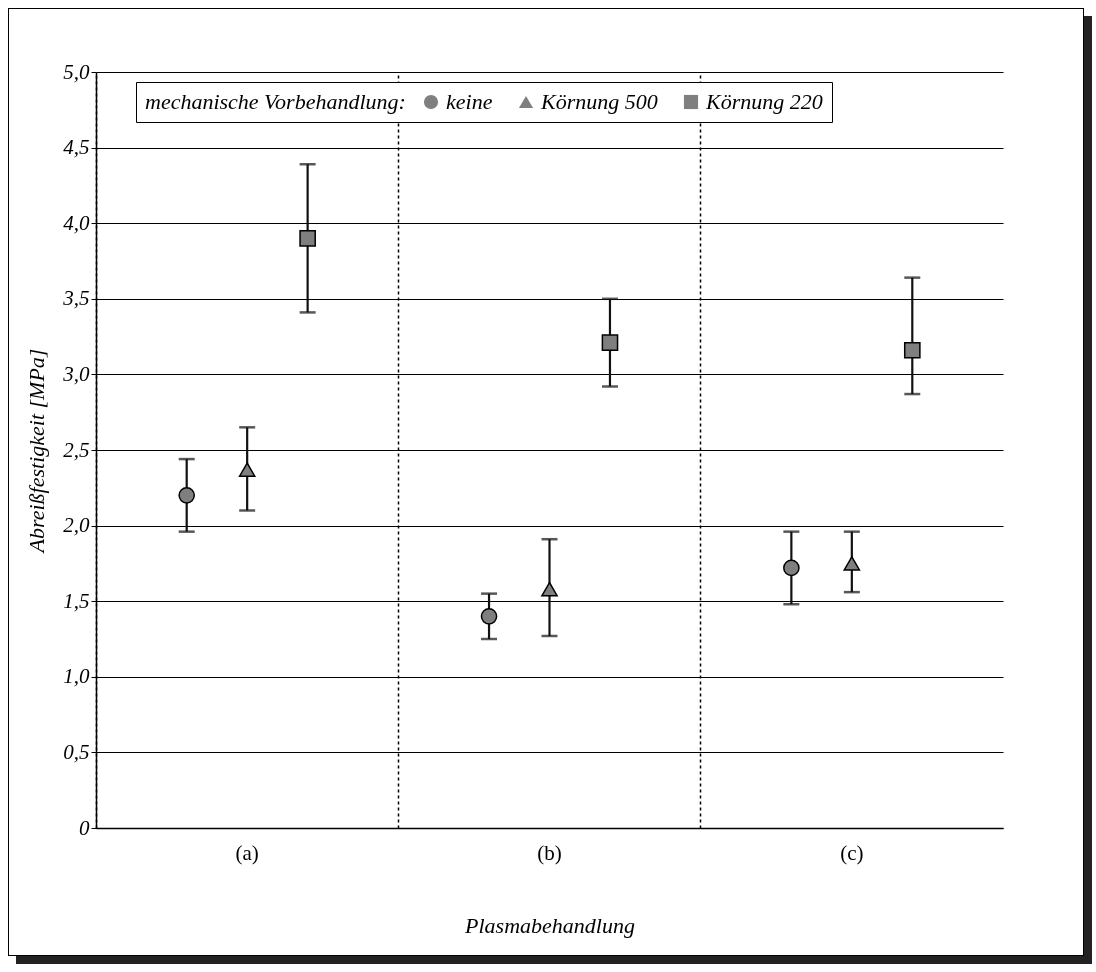 The width and height of the screenshot is (1096, 972). What do you see at coordinates (76, 298) in the screenshot?
I see `y-tick-label: 3,5` at bounding box center [76, 298].